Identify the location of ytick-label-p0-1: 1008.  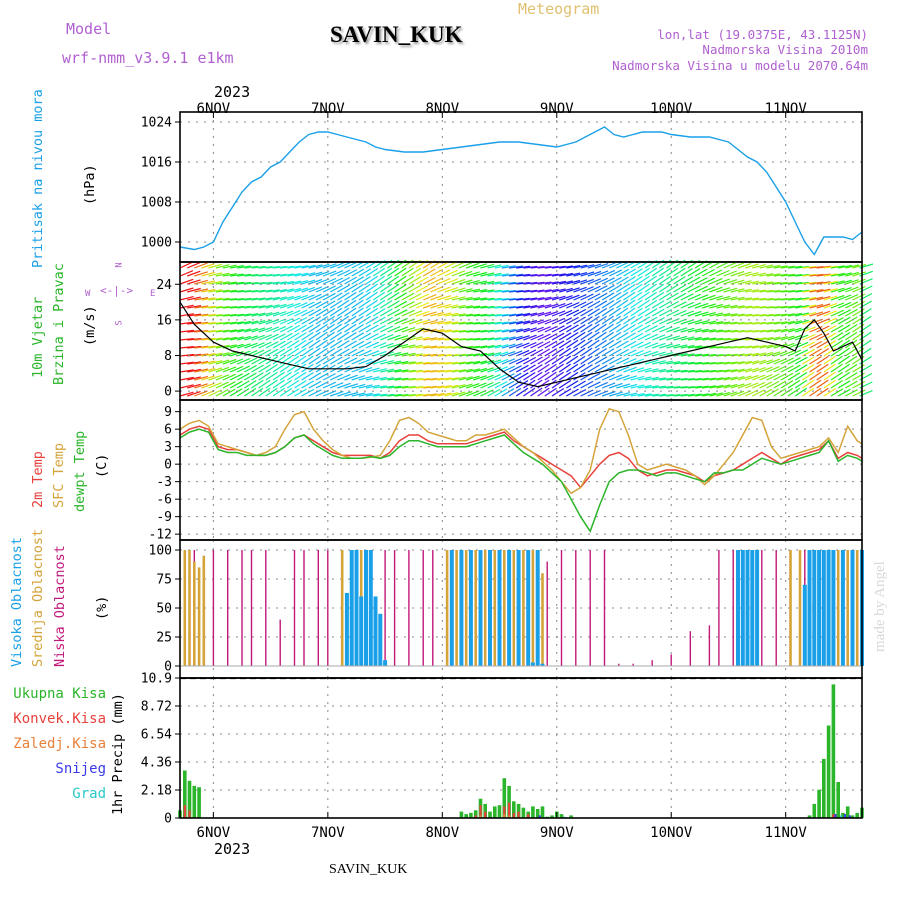
(156, 203).